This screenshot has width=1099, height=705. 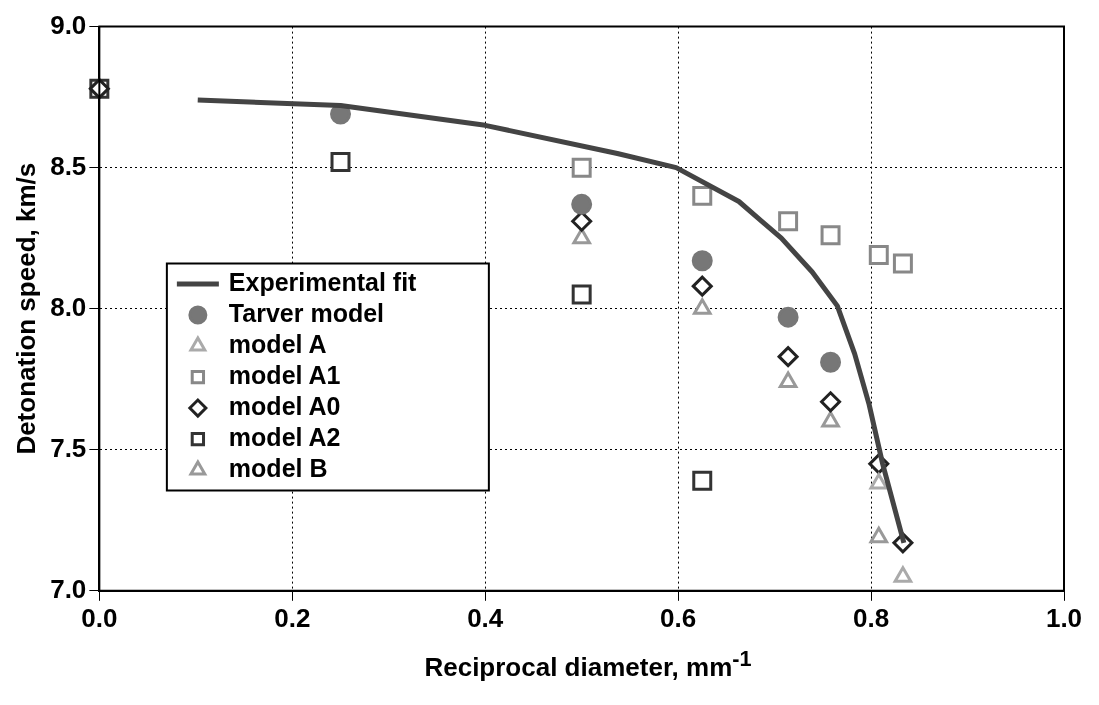 What do you see at coordinates (68, 165) in the screenshot?
I see `y-tick-label: 8.5` at bounding box center [68, 165].